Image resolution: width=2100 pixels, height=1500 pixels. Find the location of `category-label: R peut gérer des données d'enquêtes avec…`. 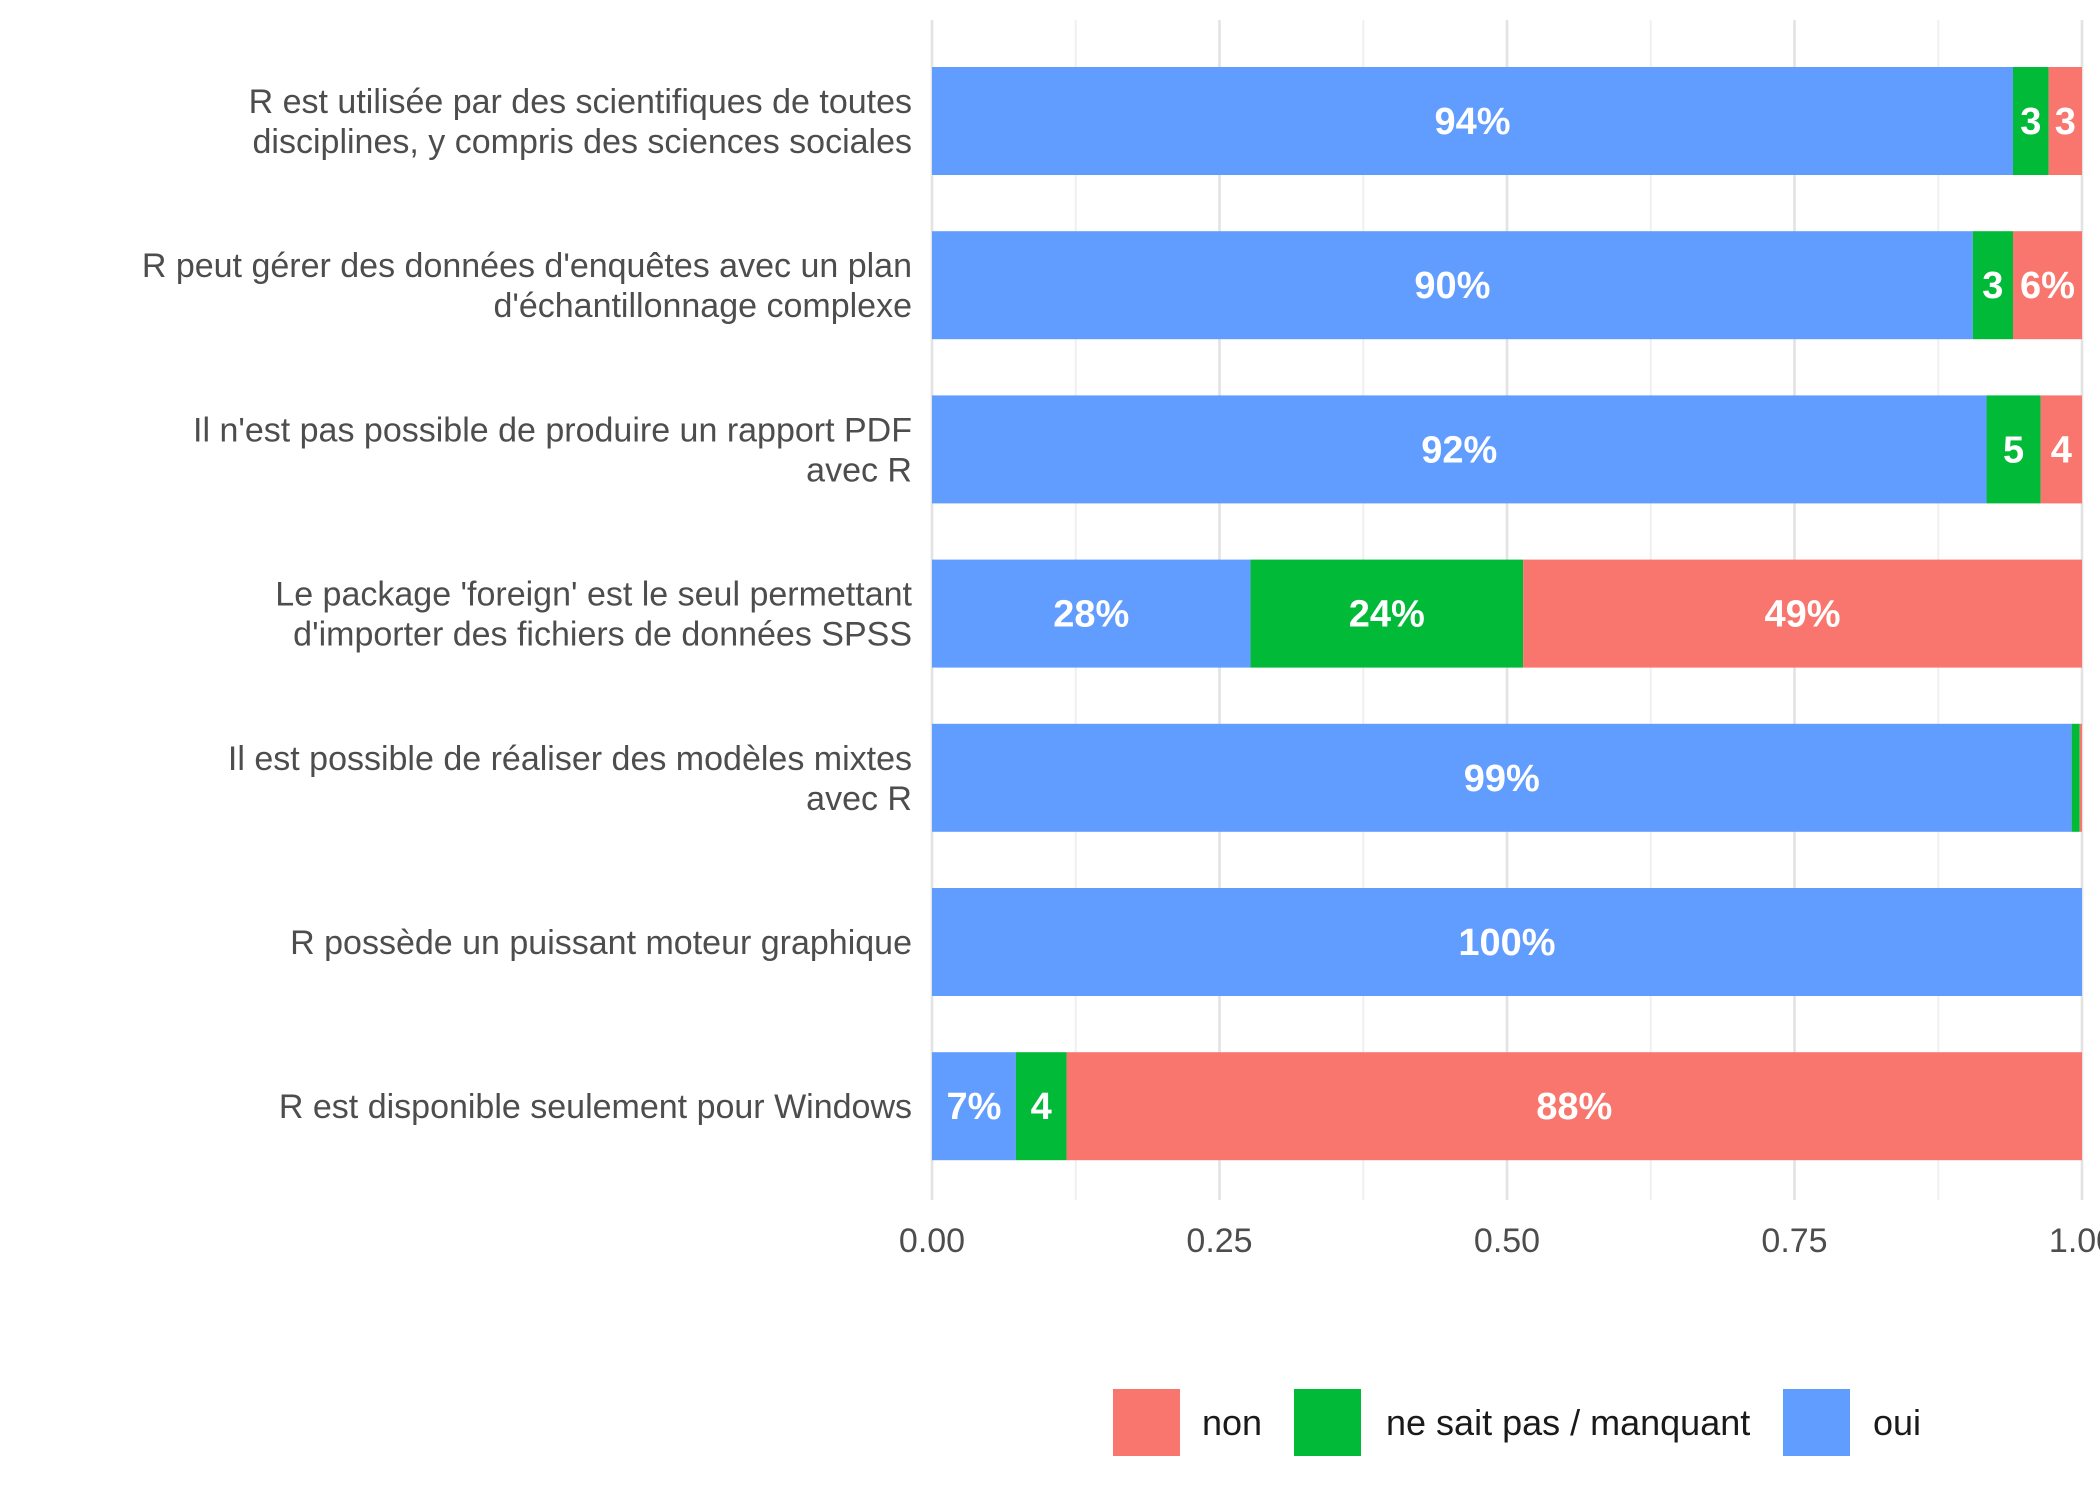

category-label: R peut gérer des données d'enquêtes avec… is located at coordinates (527, 286).